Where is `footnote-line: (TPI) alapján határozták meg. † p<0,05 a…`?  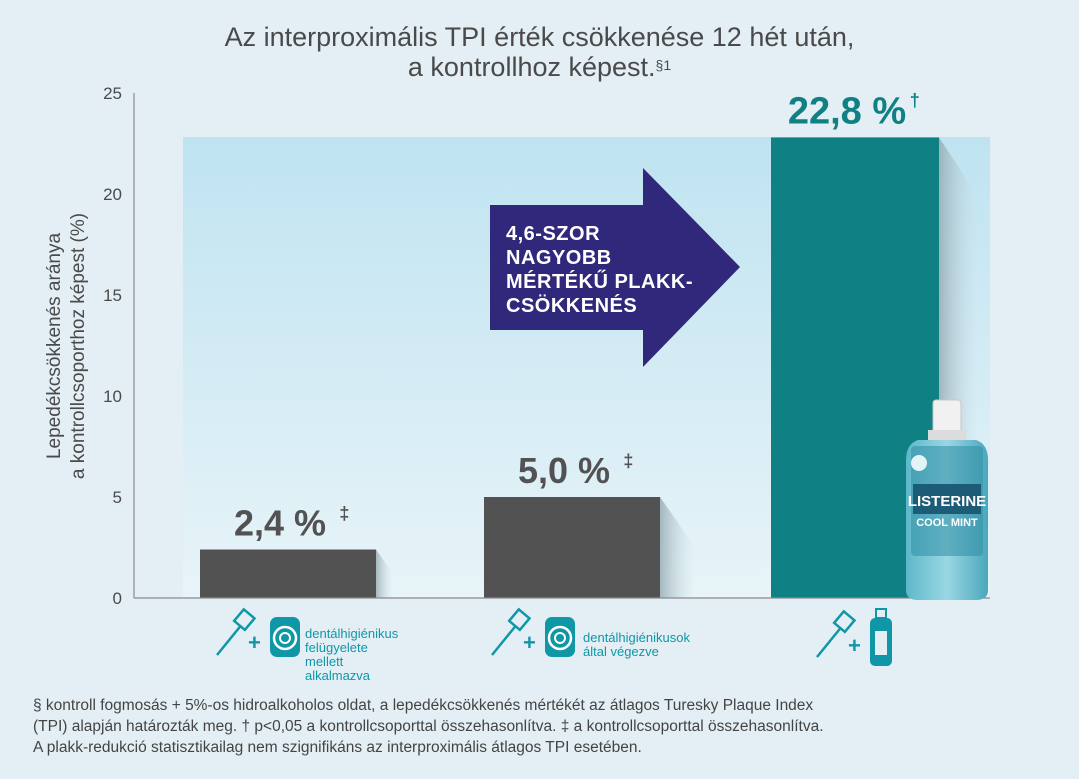 footnote-line: (TPI) alapján határozták meg. † p<0,05 a… is located at coordinates (428, 726).